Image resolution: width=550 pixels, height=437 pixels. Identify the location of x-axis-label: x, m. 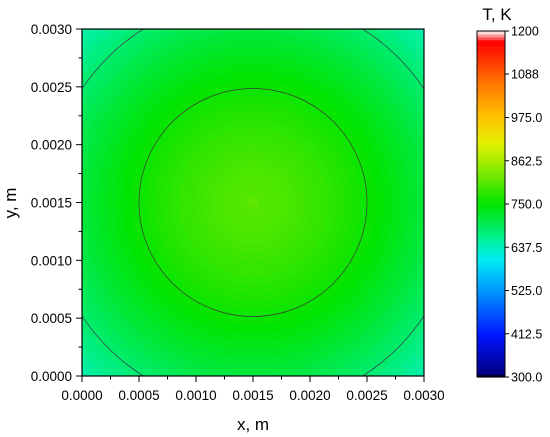
(253, 424).